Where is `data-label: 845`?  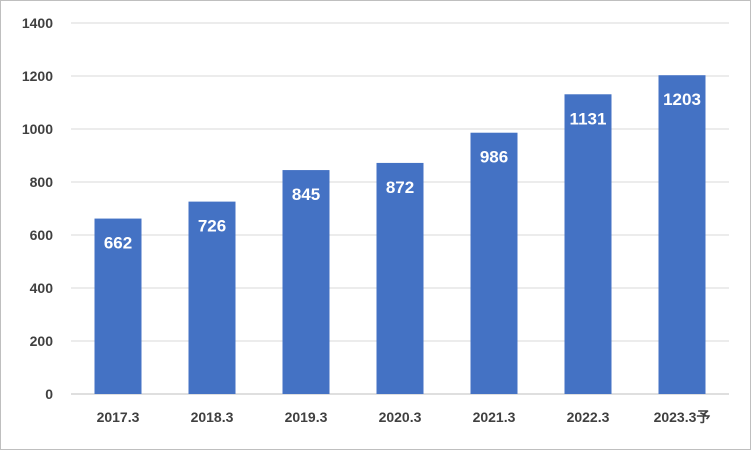
data-label: 845 is located at coordinates (306, 194).